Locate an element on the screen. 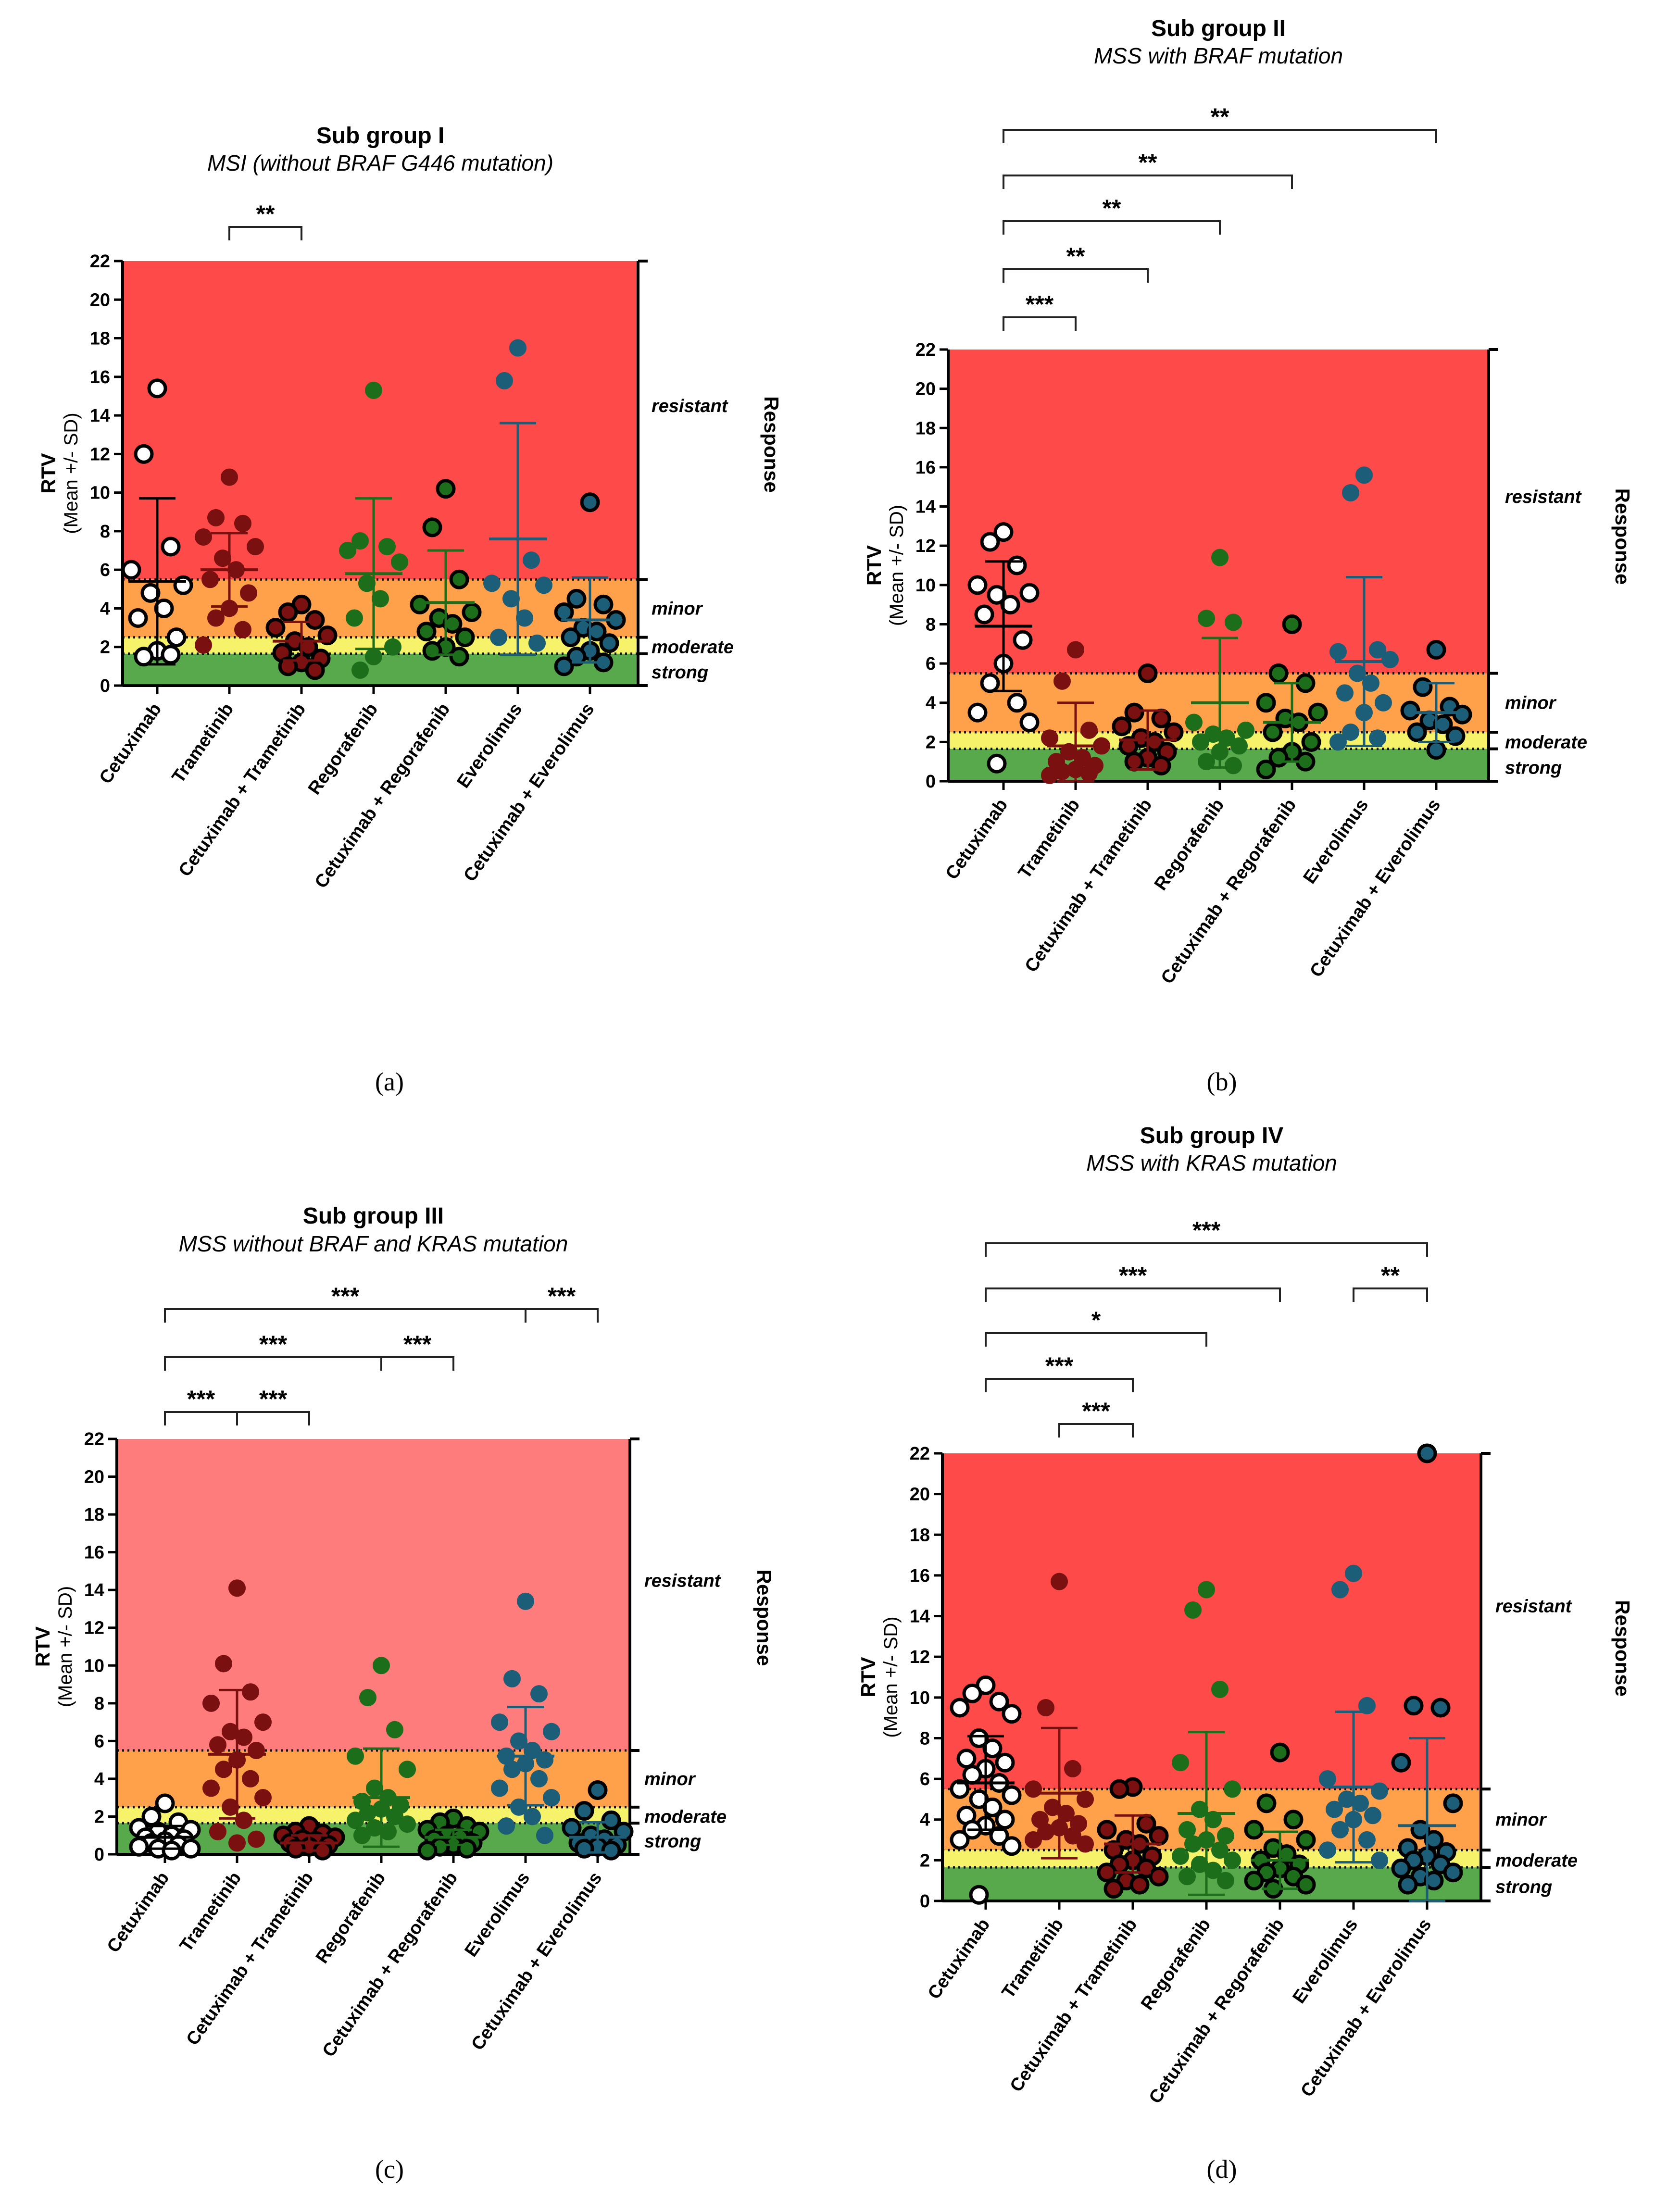 The image size is (1655, 2212). series-trametinib is located at coordinates (1076, 712).